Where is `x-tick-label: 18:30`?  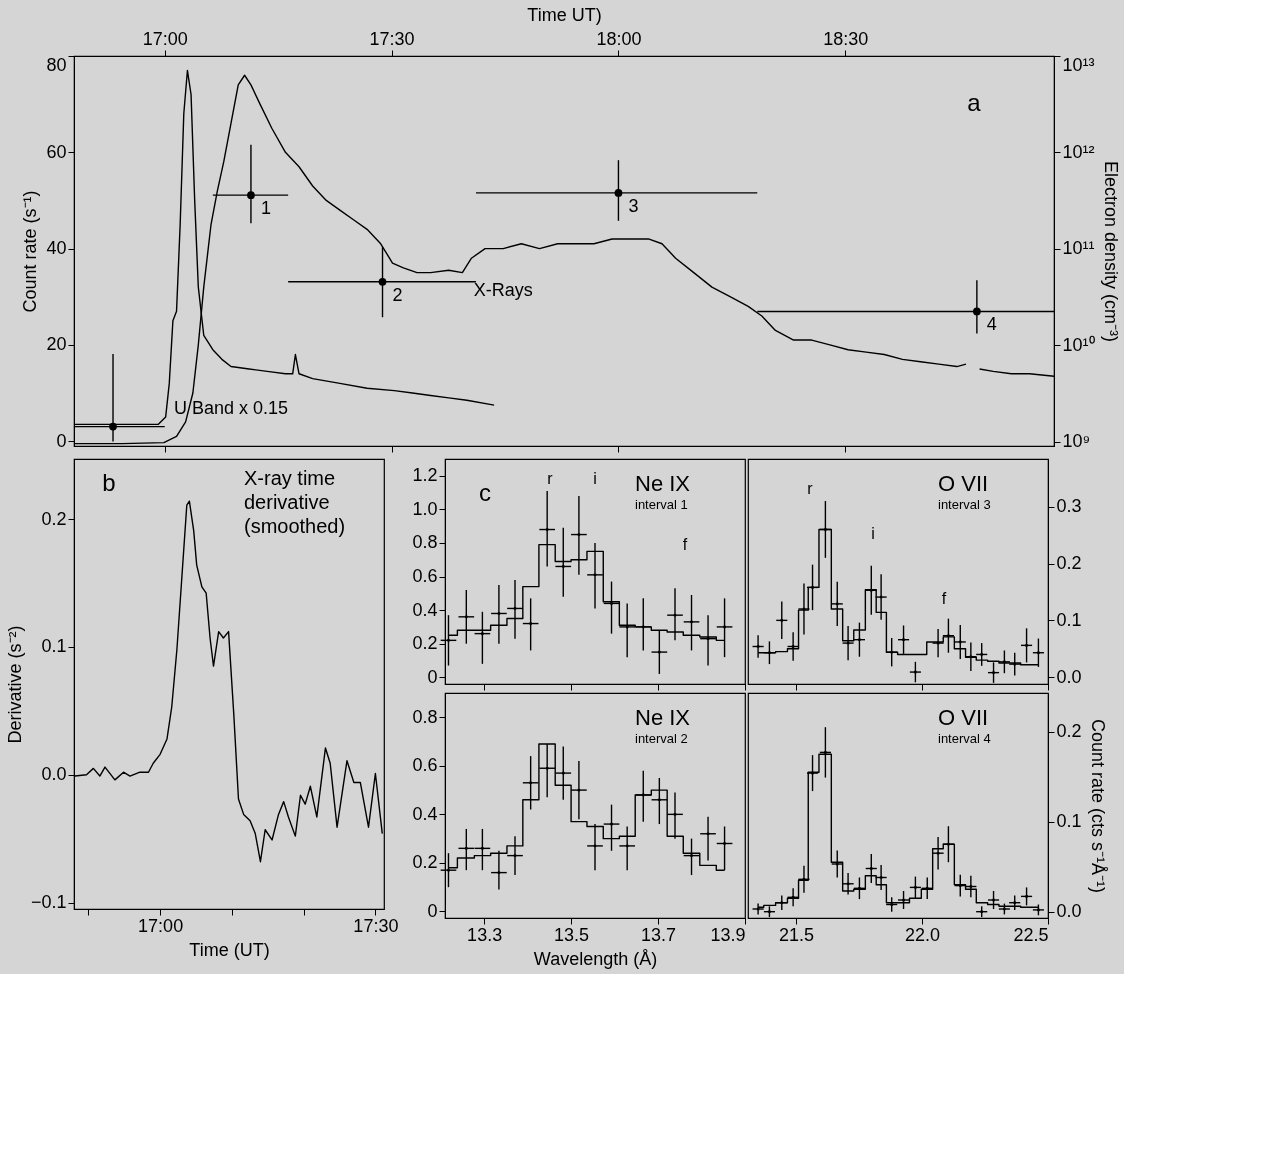 x-tick-label: 18:30 is located at coordinates (846, 38).